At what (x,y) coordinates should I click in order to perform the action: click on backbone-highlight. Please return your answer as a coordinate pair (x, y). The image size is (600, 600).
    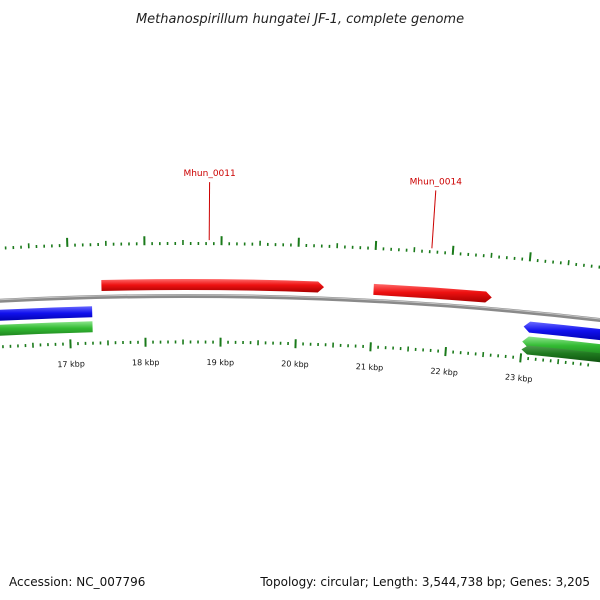
    Looking at the image, I should click on (300, 307).